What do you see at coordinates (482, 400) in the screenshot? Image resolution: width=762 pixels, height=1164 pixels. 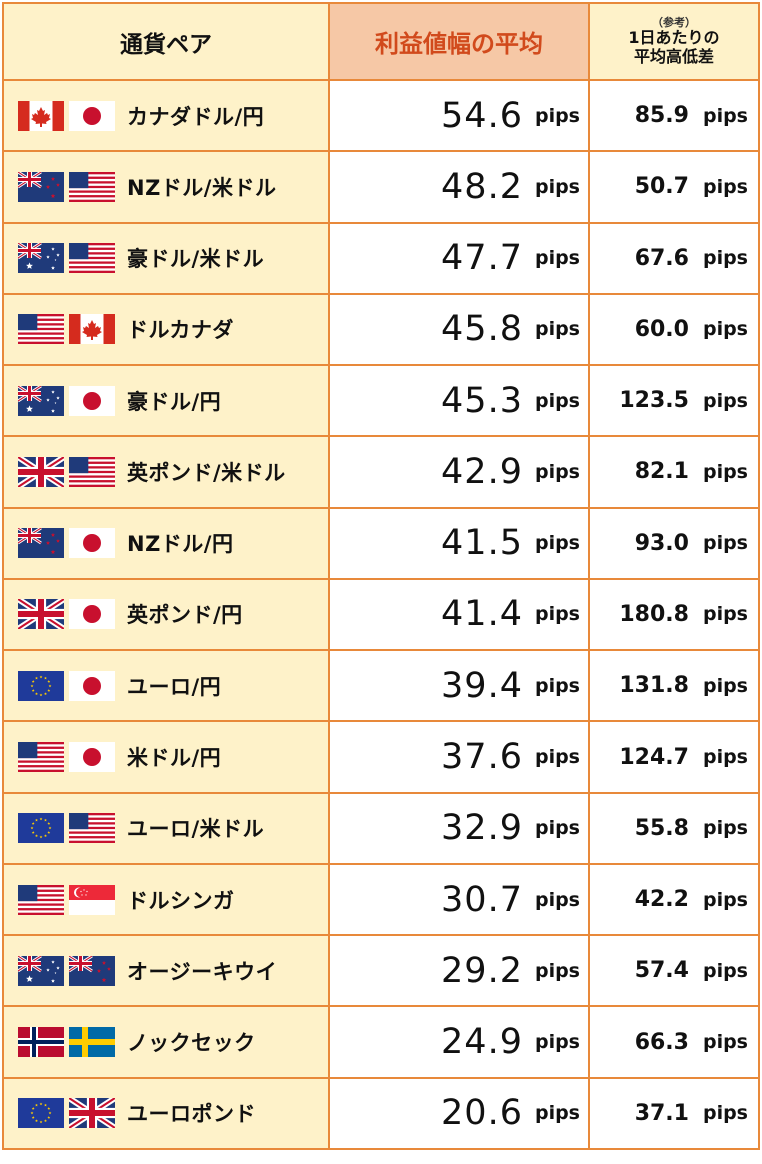 I see `avg-value: 45.3` at bounding box center [482, 400].